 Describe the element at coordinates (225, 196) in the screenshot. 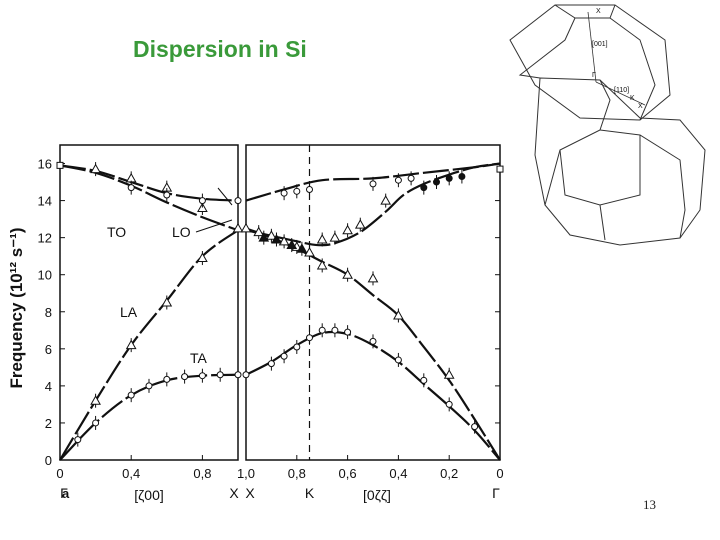

I see `to-leader-line` at that location.